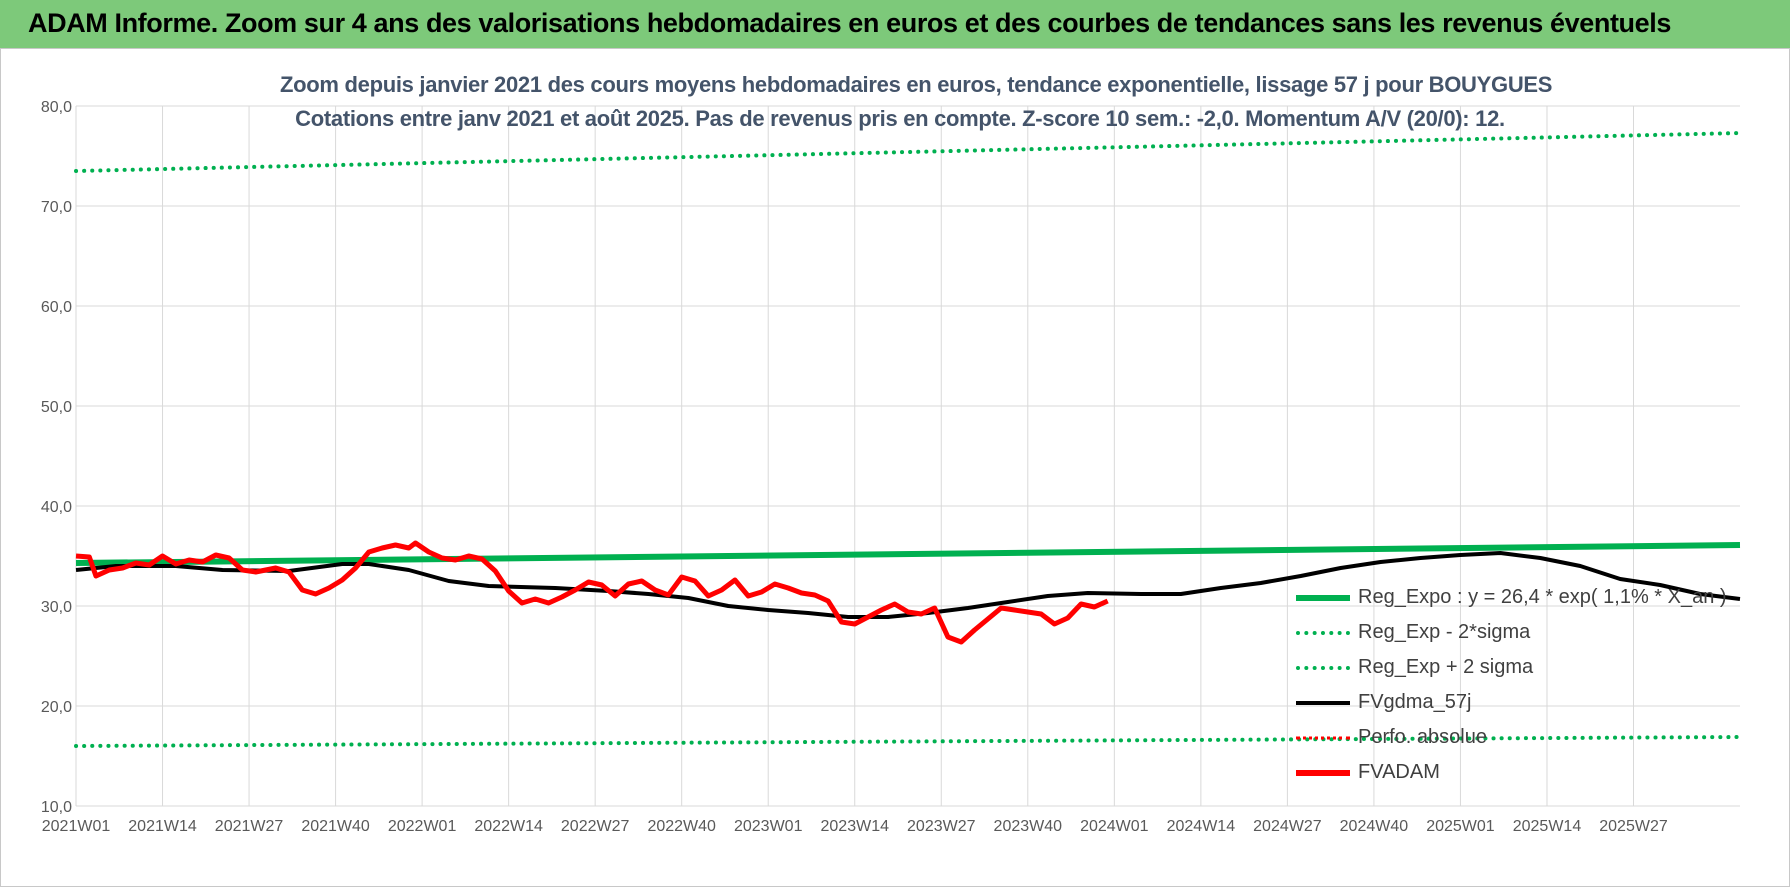 This screenshot has height=887, width=1790. Describe the element at coordinates (249, 826) in the screenshot. I see `x-tick-label: 2021W27` at that location.